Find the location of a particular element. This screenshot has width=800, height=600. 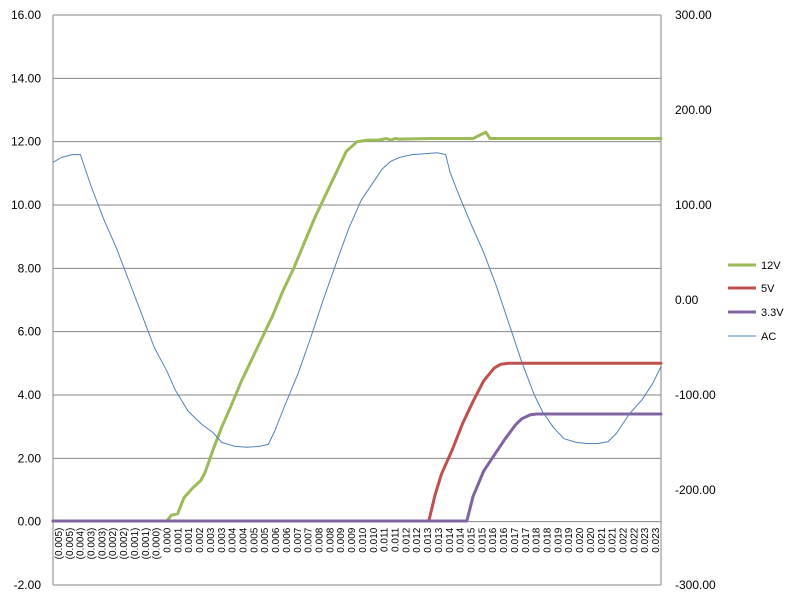

legend-label: 5V is located at coordinates (768, 289).